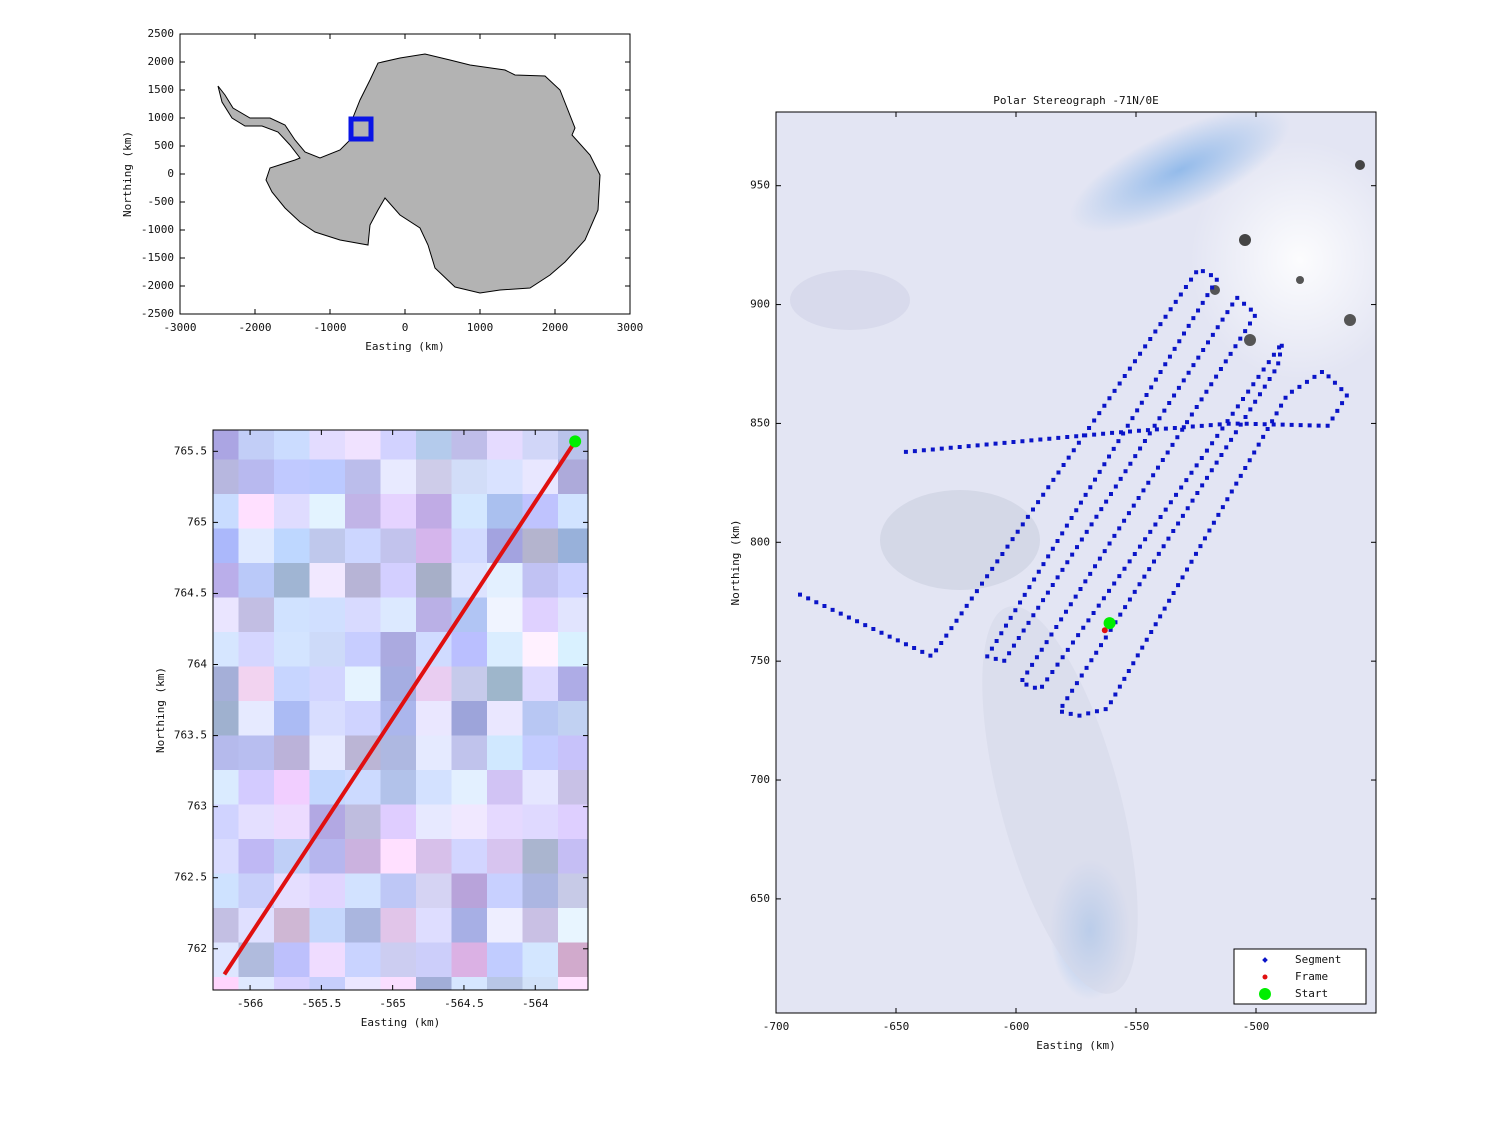 The width and height of the screenshot is (1501, 1125). I want to click on x-tick-label: -565.5, so click(321, 1003).